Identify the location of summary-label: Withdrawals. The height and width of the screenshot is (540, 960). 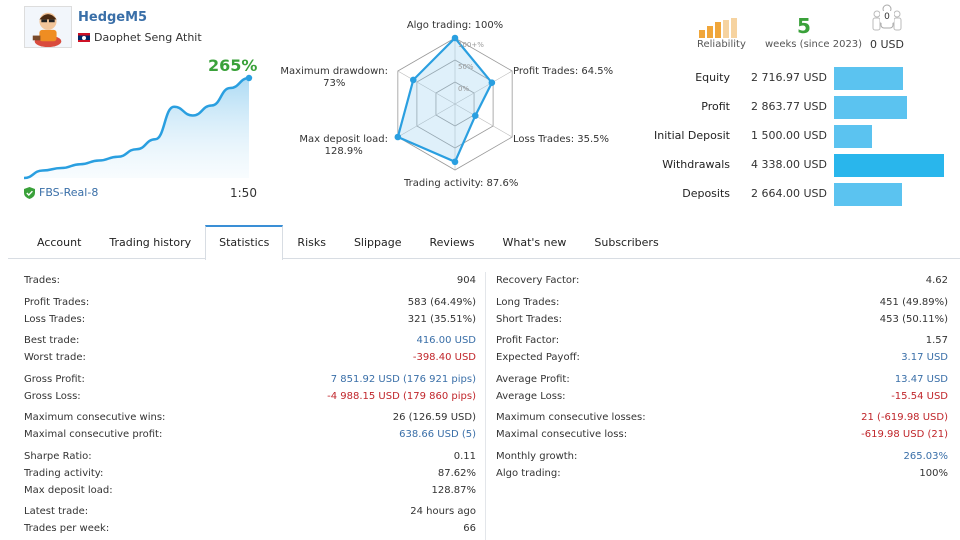
(696, 164).